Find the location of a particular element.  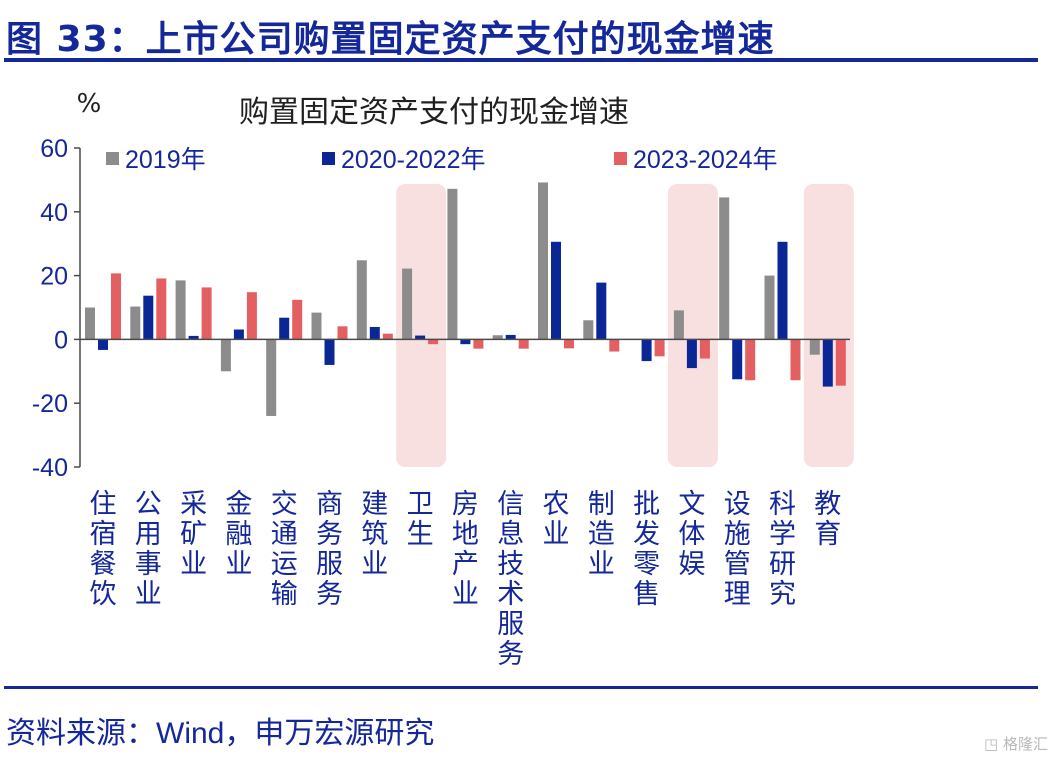

y-tick-label: 0 is located at coordinates (61, 340).